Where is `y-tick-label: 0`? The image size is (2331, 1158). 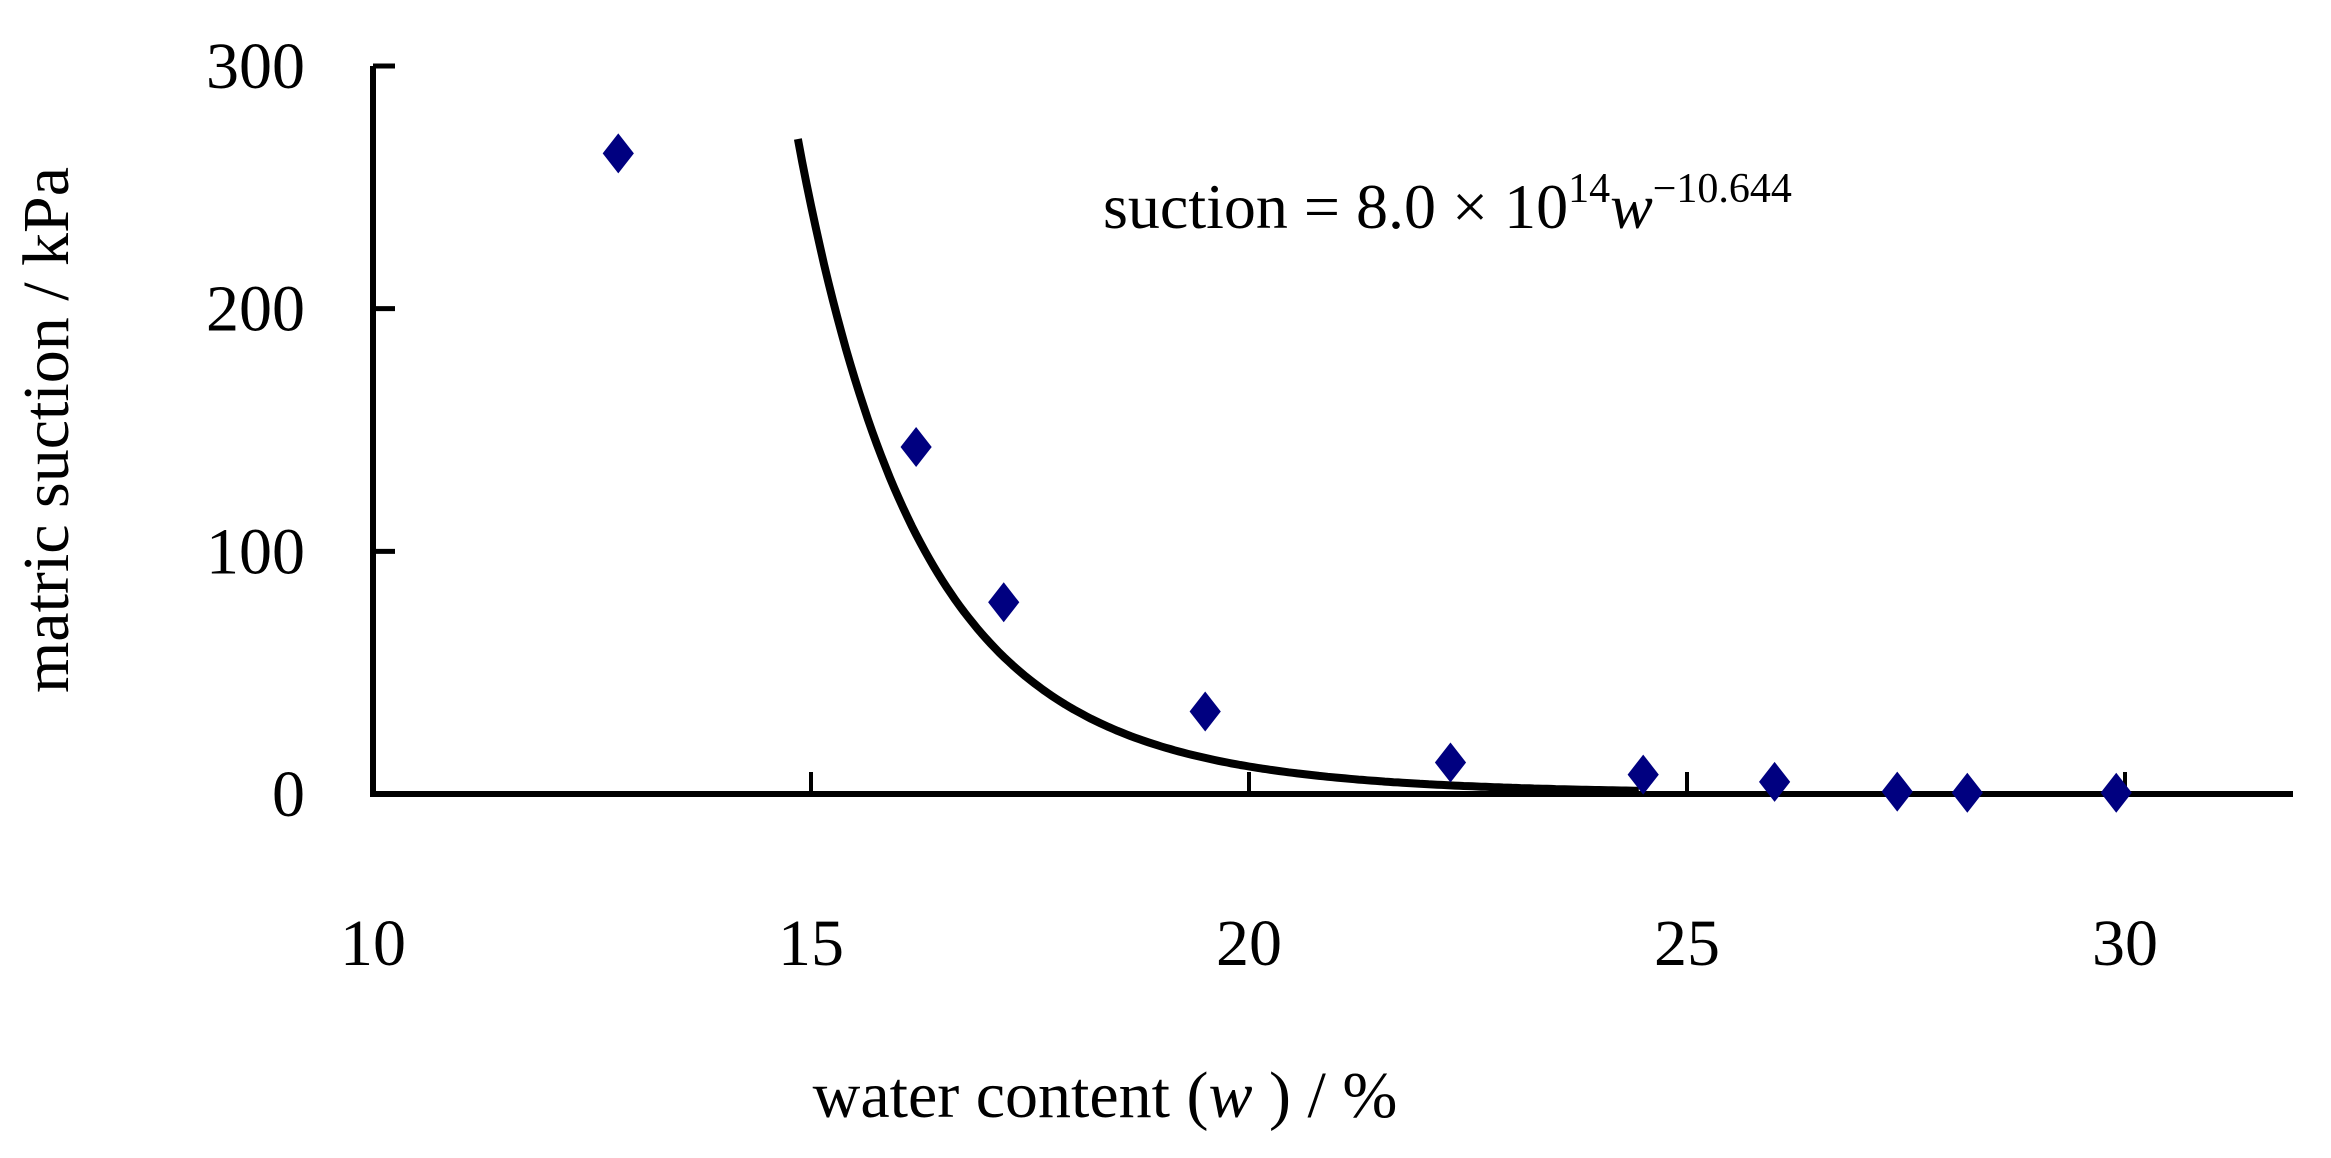 y-tick-label: 0 is located at coordinates (288, 794).